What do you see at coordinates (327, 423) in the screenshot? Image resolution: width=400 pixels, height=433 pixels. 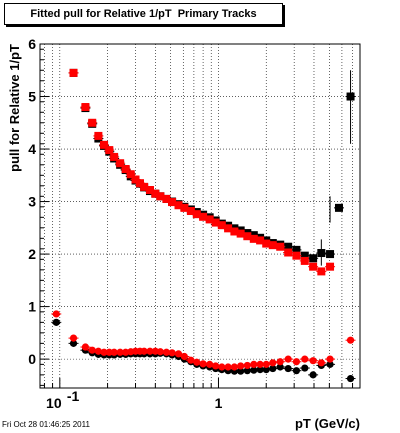 I see `x-axis-title: pT (GeV/c)` at bounding box center [327, 423].